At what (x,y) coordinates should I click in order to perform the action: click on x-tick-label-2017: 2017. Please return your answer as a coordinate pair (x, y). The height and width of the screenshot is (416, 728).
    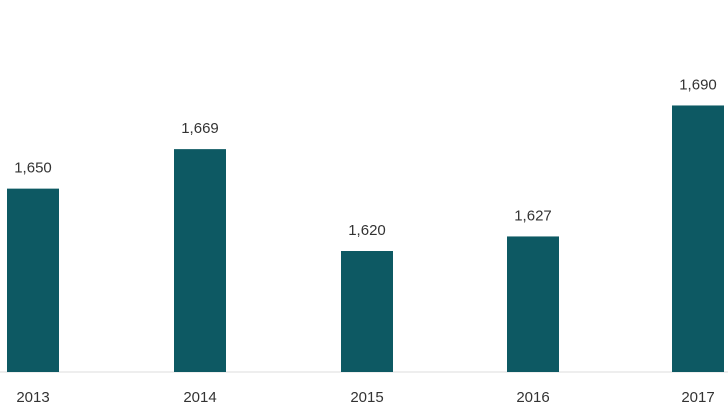
    Looking at the image, I should click on (697, 397).